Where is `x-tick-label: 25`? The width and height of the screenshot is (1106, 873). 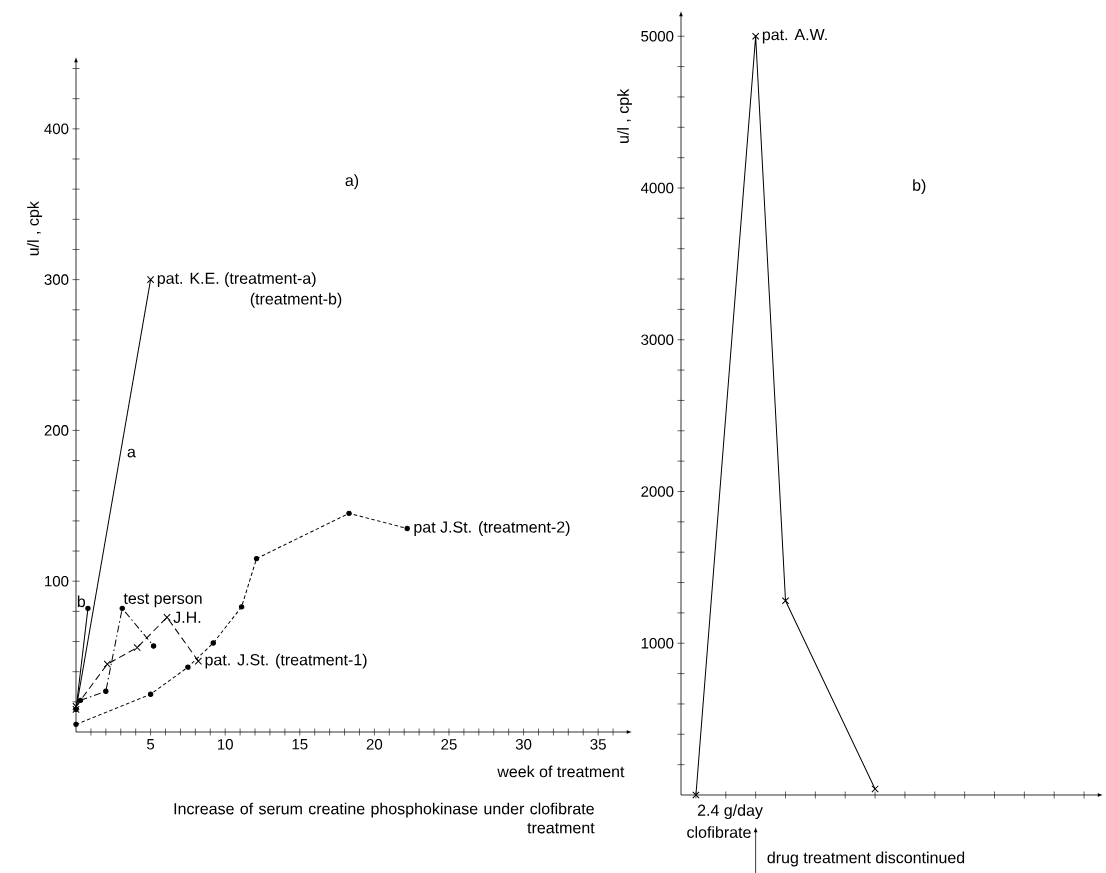 x-tick-label: 25 is located at coordinates (449, 744).